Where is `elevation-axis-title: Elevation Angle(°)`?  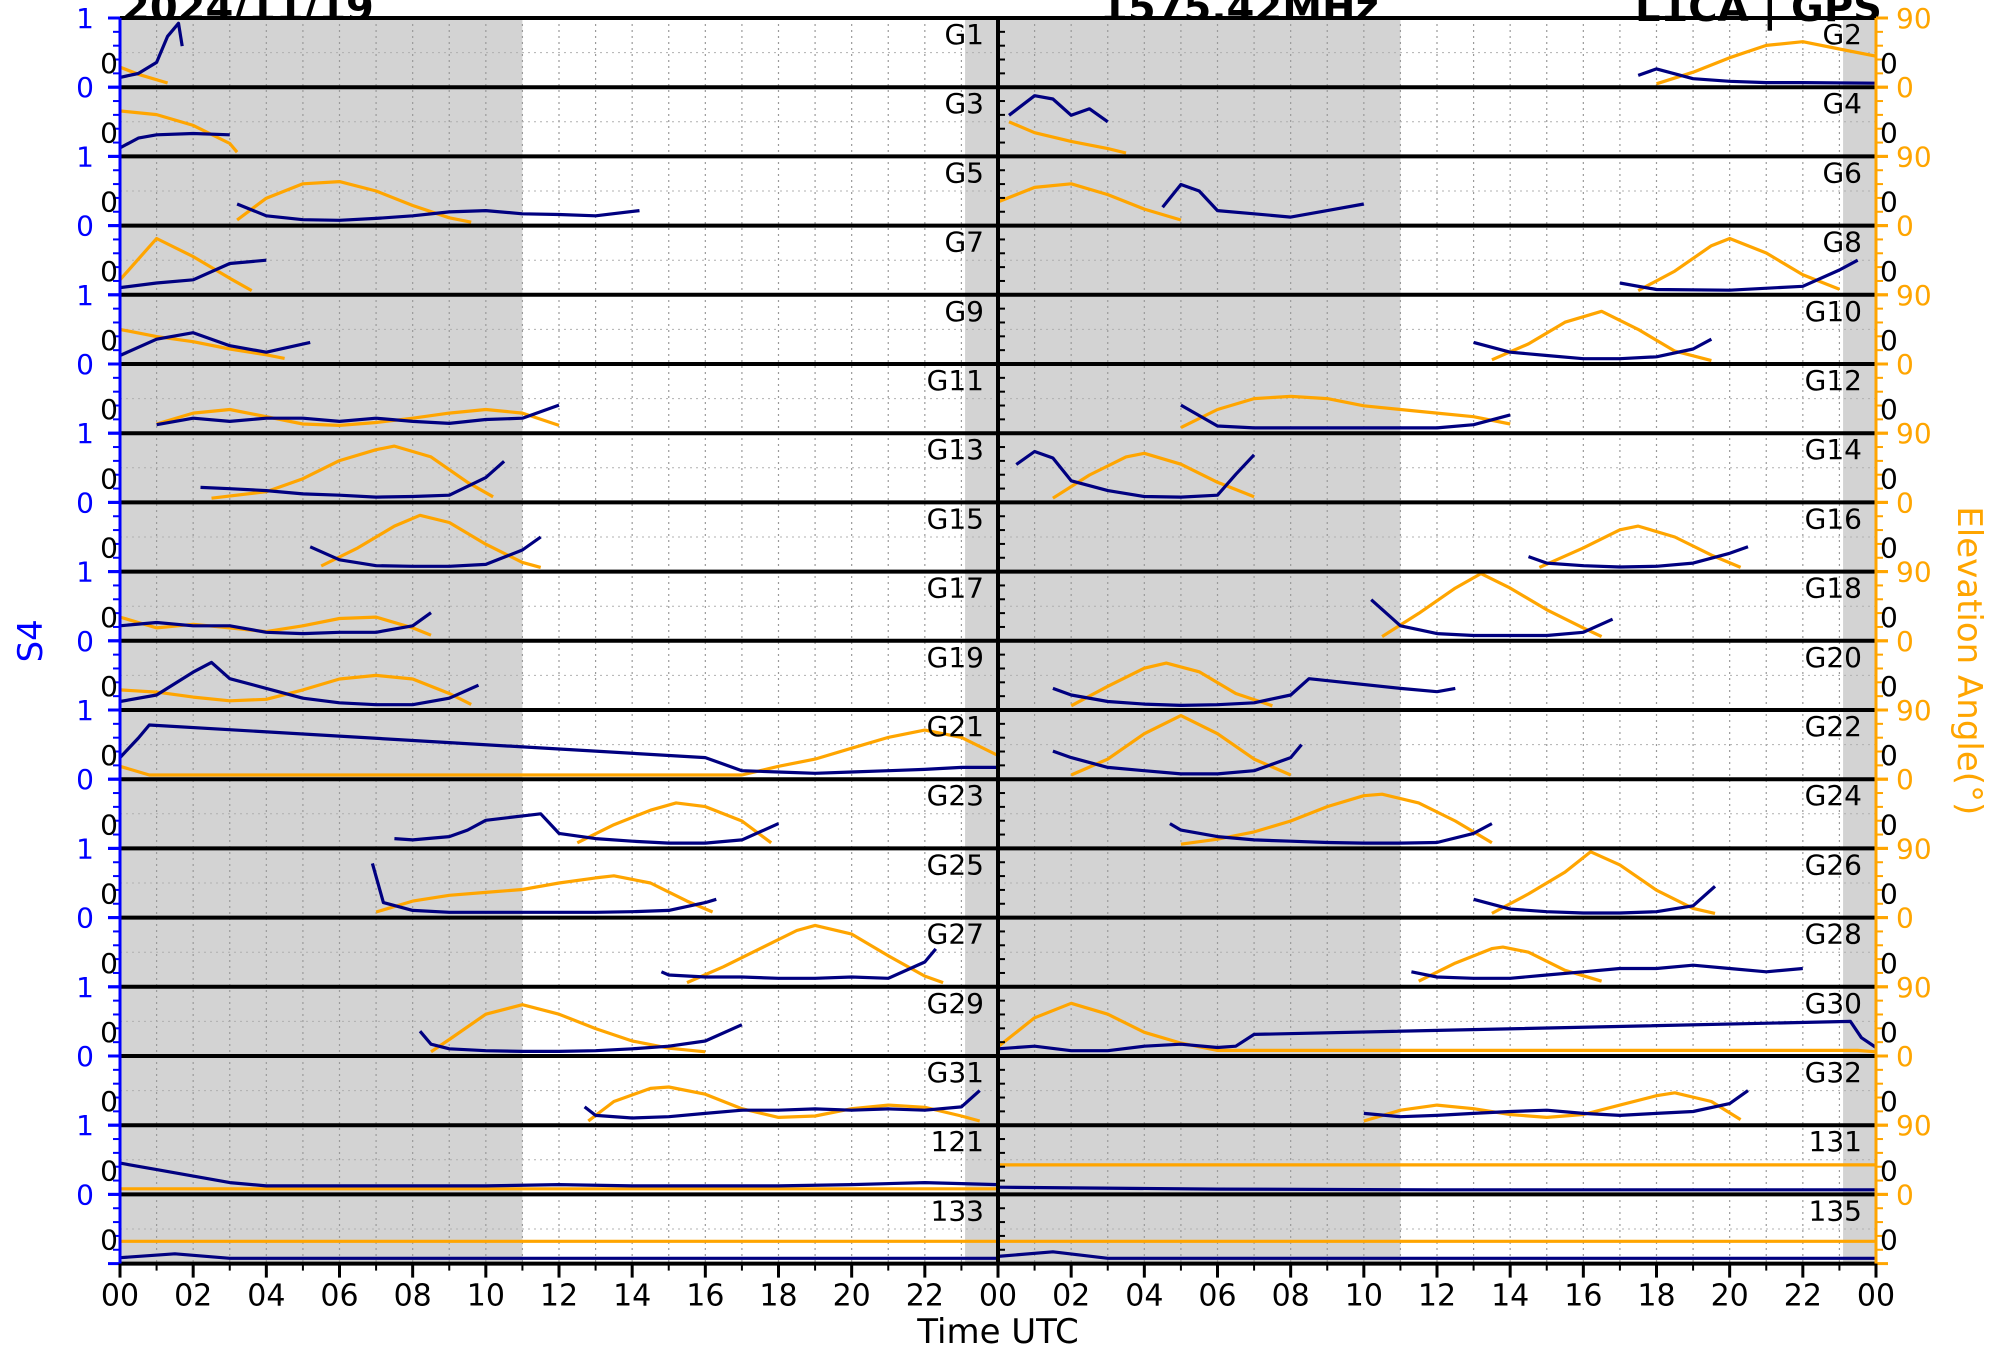 elevation-axis-title: Elevation Angle(°) is located at coordinates (1969, 660).